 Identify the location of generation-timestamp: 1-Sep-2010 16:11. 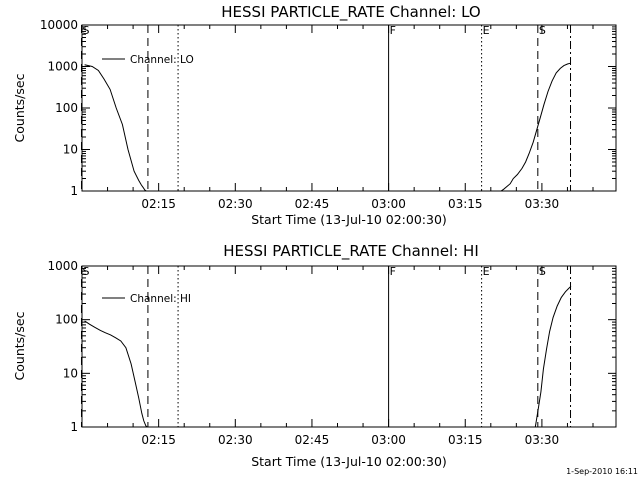
(602, 471).